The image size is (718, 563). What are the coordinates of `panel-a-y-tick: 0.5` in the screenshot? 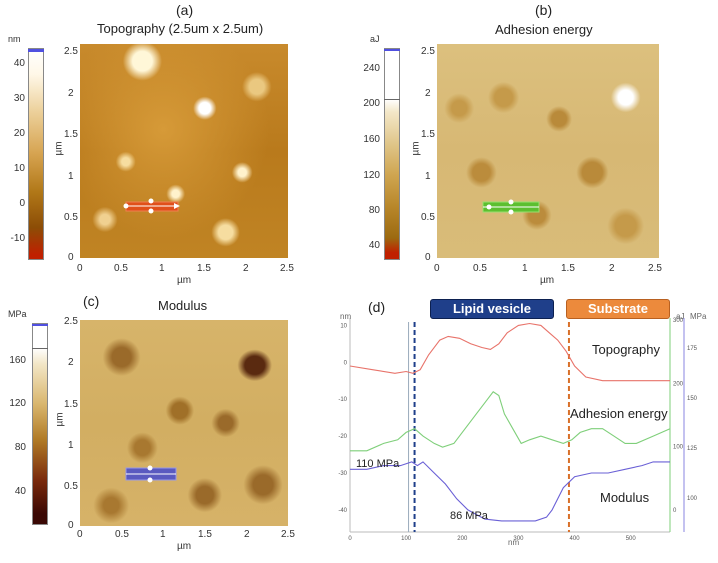 It's located at (71, 217).